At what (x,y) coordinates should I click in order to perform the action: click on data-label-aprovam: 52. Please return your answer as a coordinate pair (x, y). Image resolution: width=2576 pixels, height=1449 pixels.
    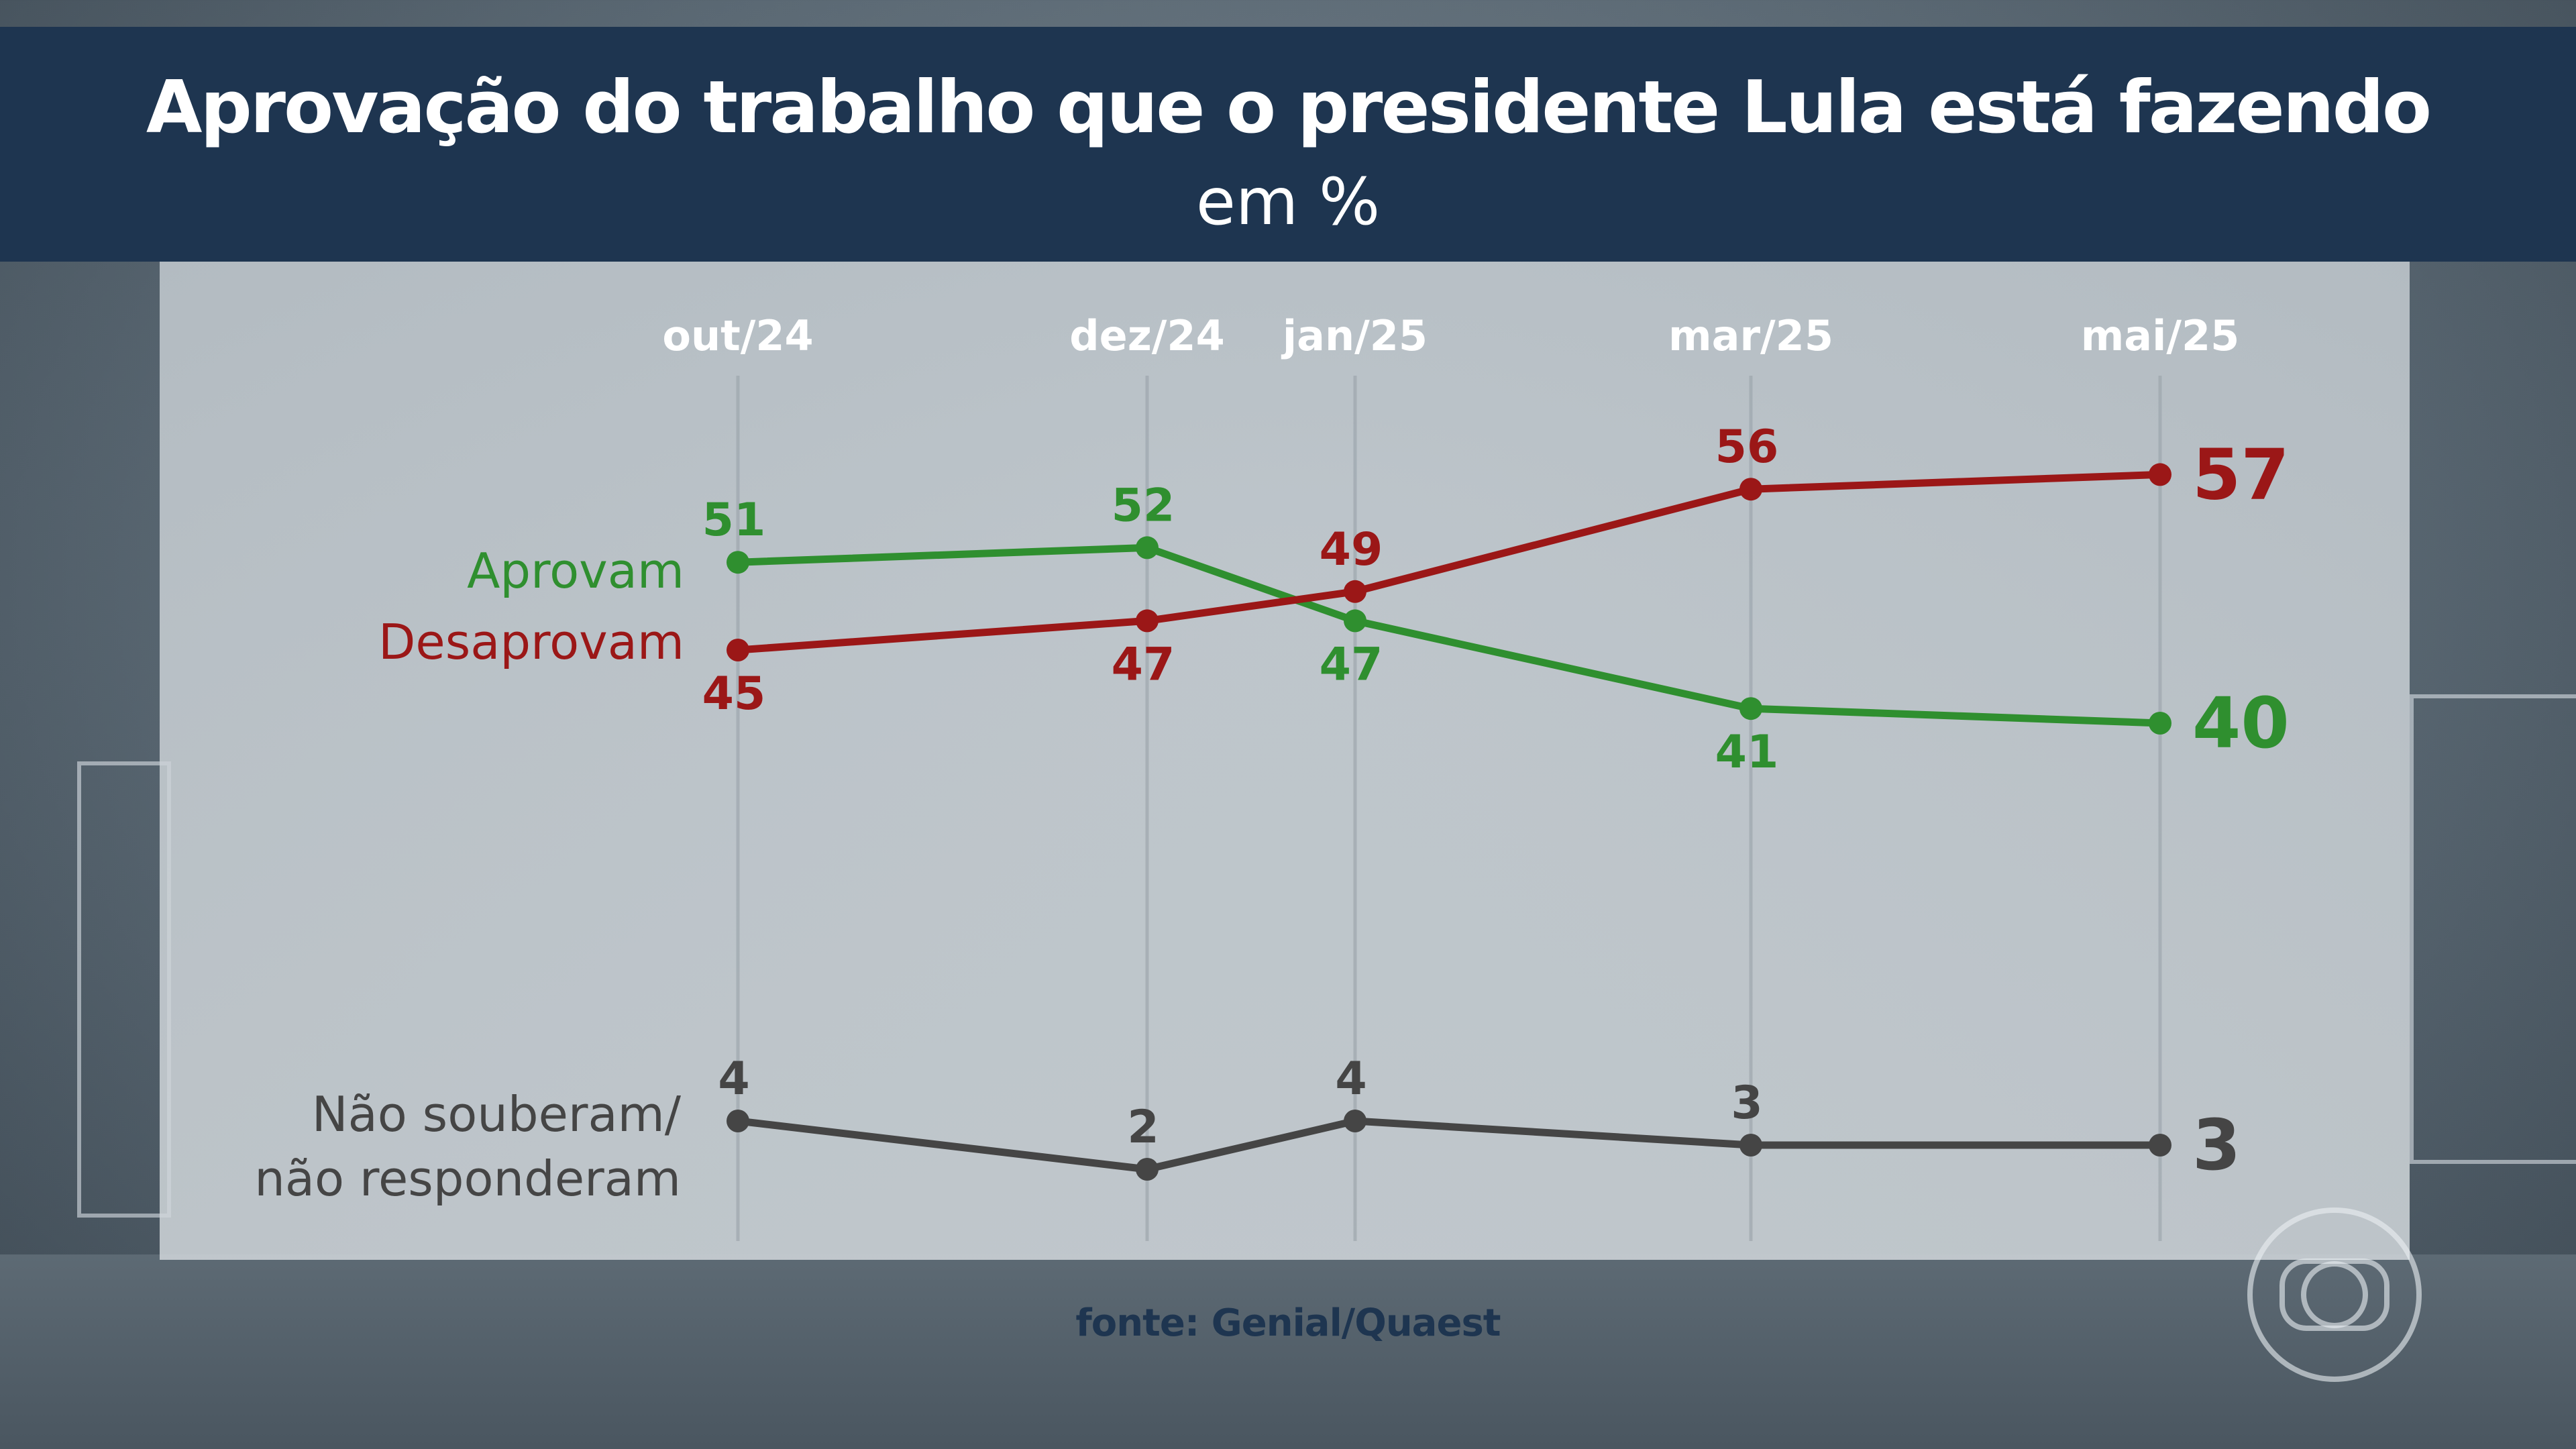
    Looking at the image, I should click on (1143, 505).